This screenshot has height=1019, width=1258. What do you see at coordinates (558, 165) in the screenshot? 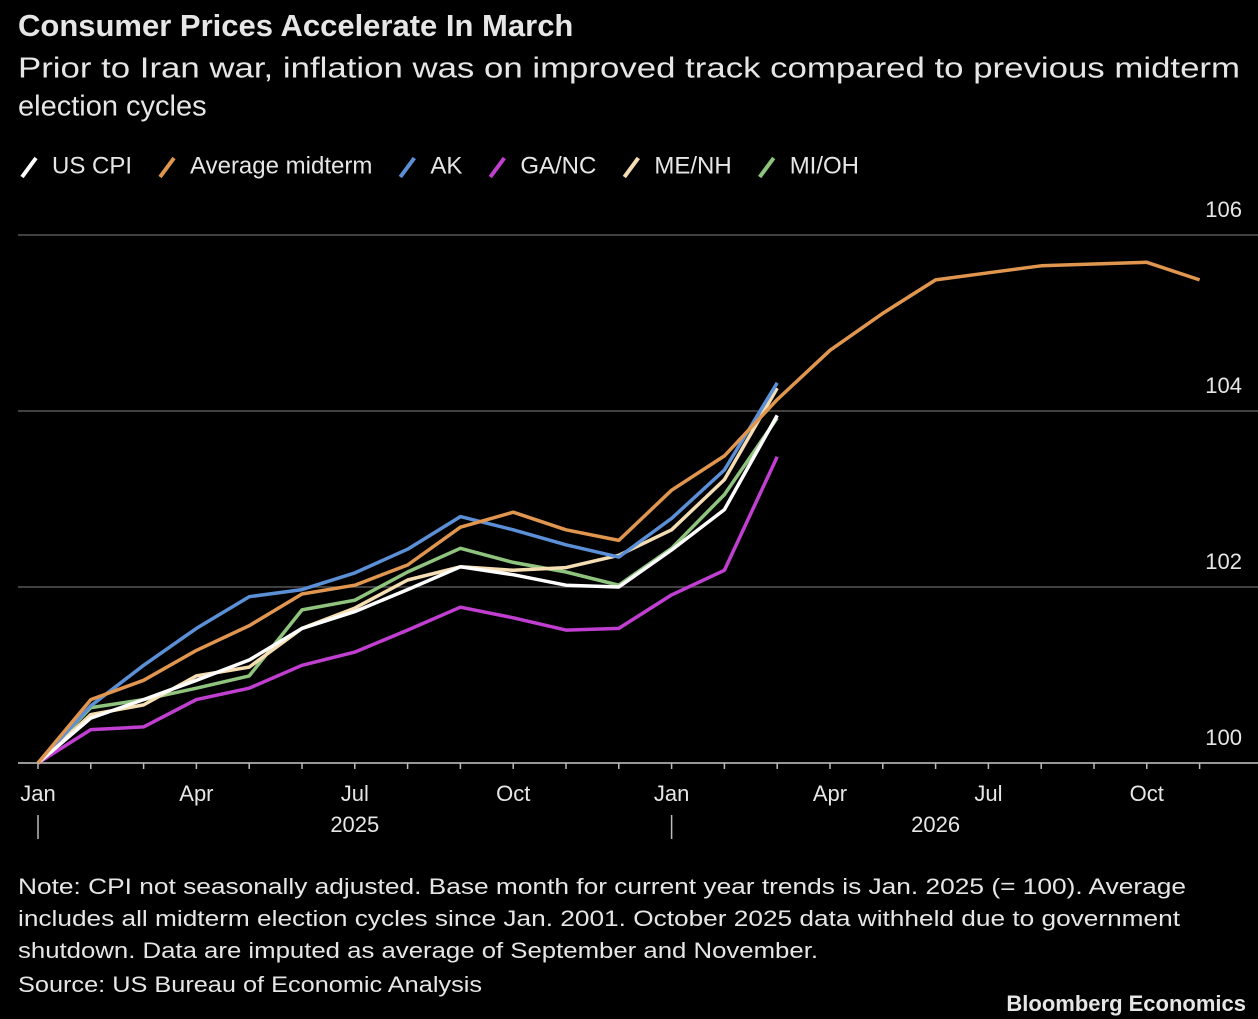
I see `legend-label: GA/NC` at bounding box center [558, 165].